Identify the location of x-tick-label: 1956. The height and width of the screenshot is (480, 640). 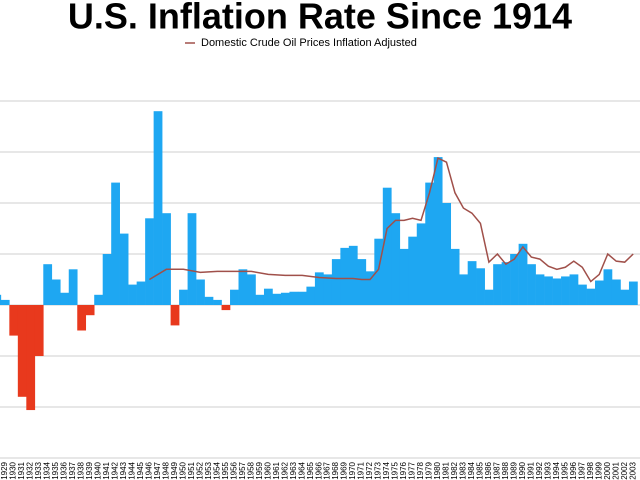
(233, 470).